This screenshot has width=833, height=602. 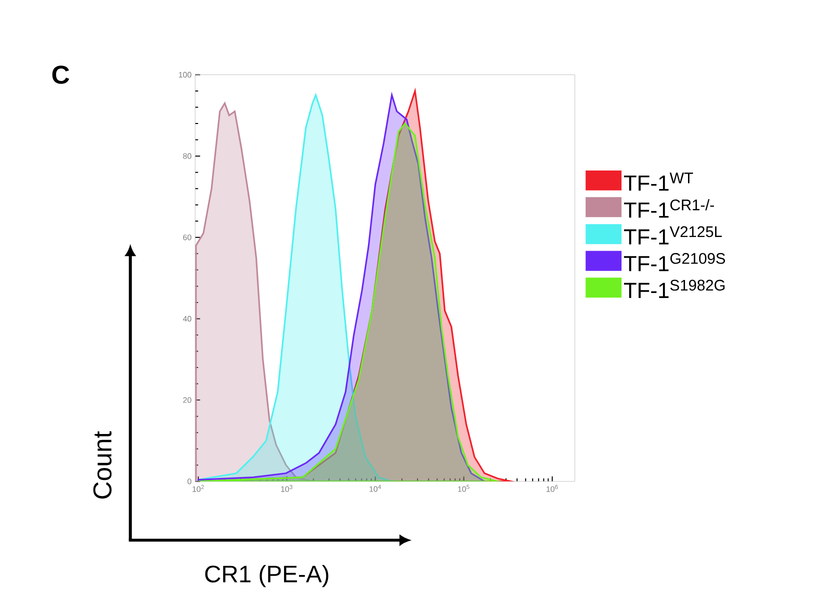 I want to click on text: C, so click(x=61, y=75).